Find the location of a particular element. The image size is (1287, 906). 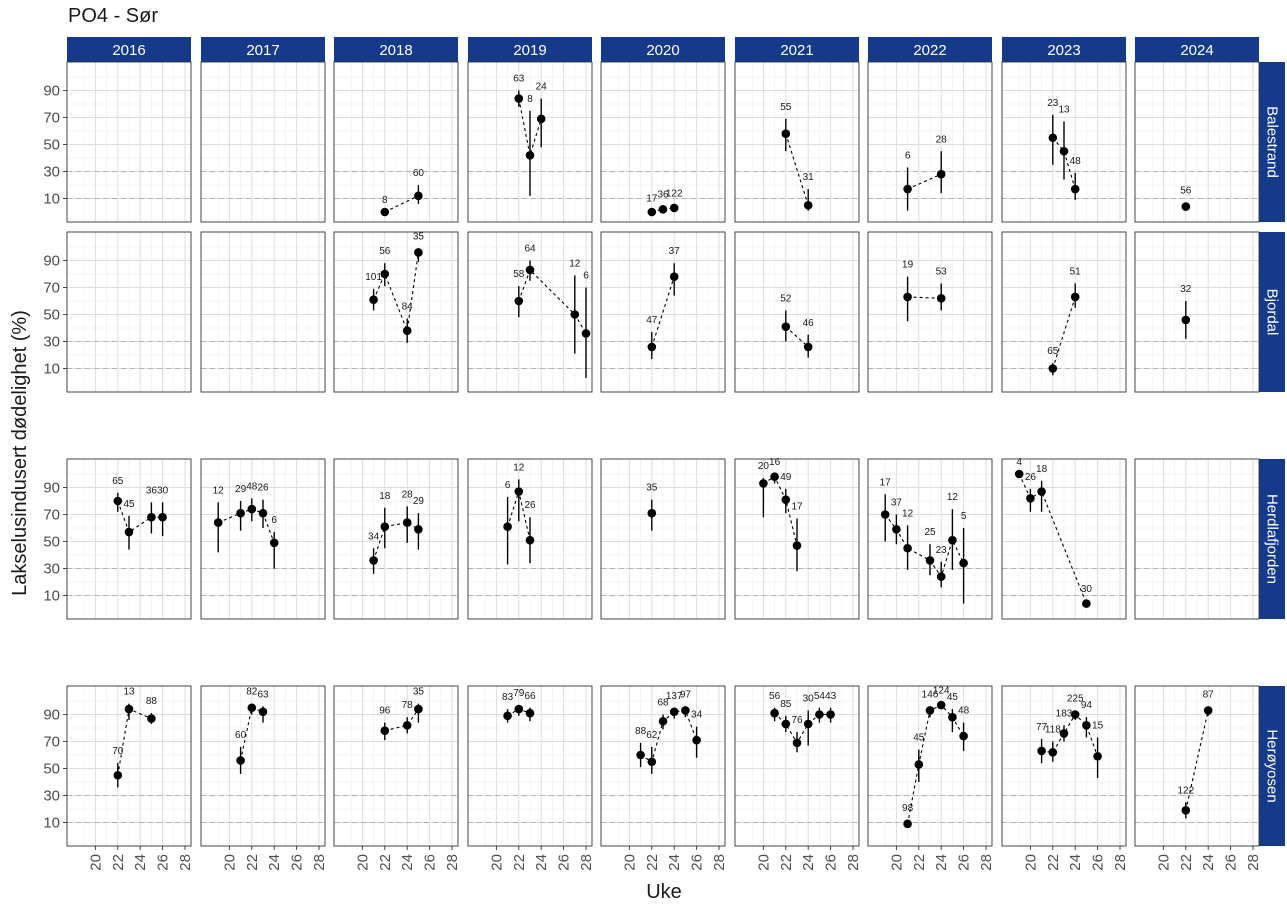

column-strip-label: 2024 is located at coordinates (1196, 50).